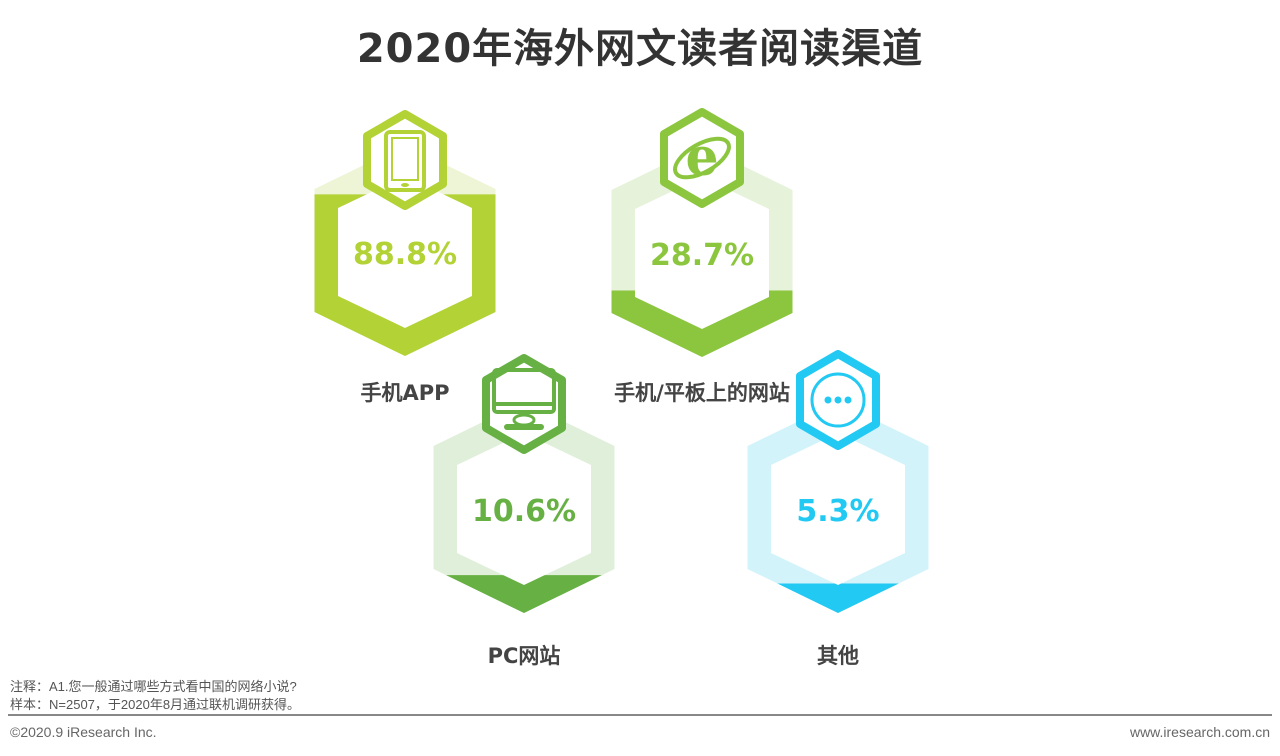  Describe the element at coordinates (155, 704) in the screenshot. I see `footnote-sample: 样本：N=2507，于2020年8月通过联机调研获得。` at that location.